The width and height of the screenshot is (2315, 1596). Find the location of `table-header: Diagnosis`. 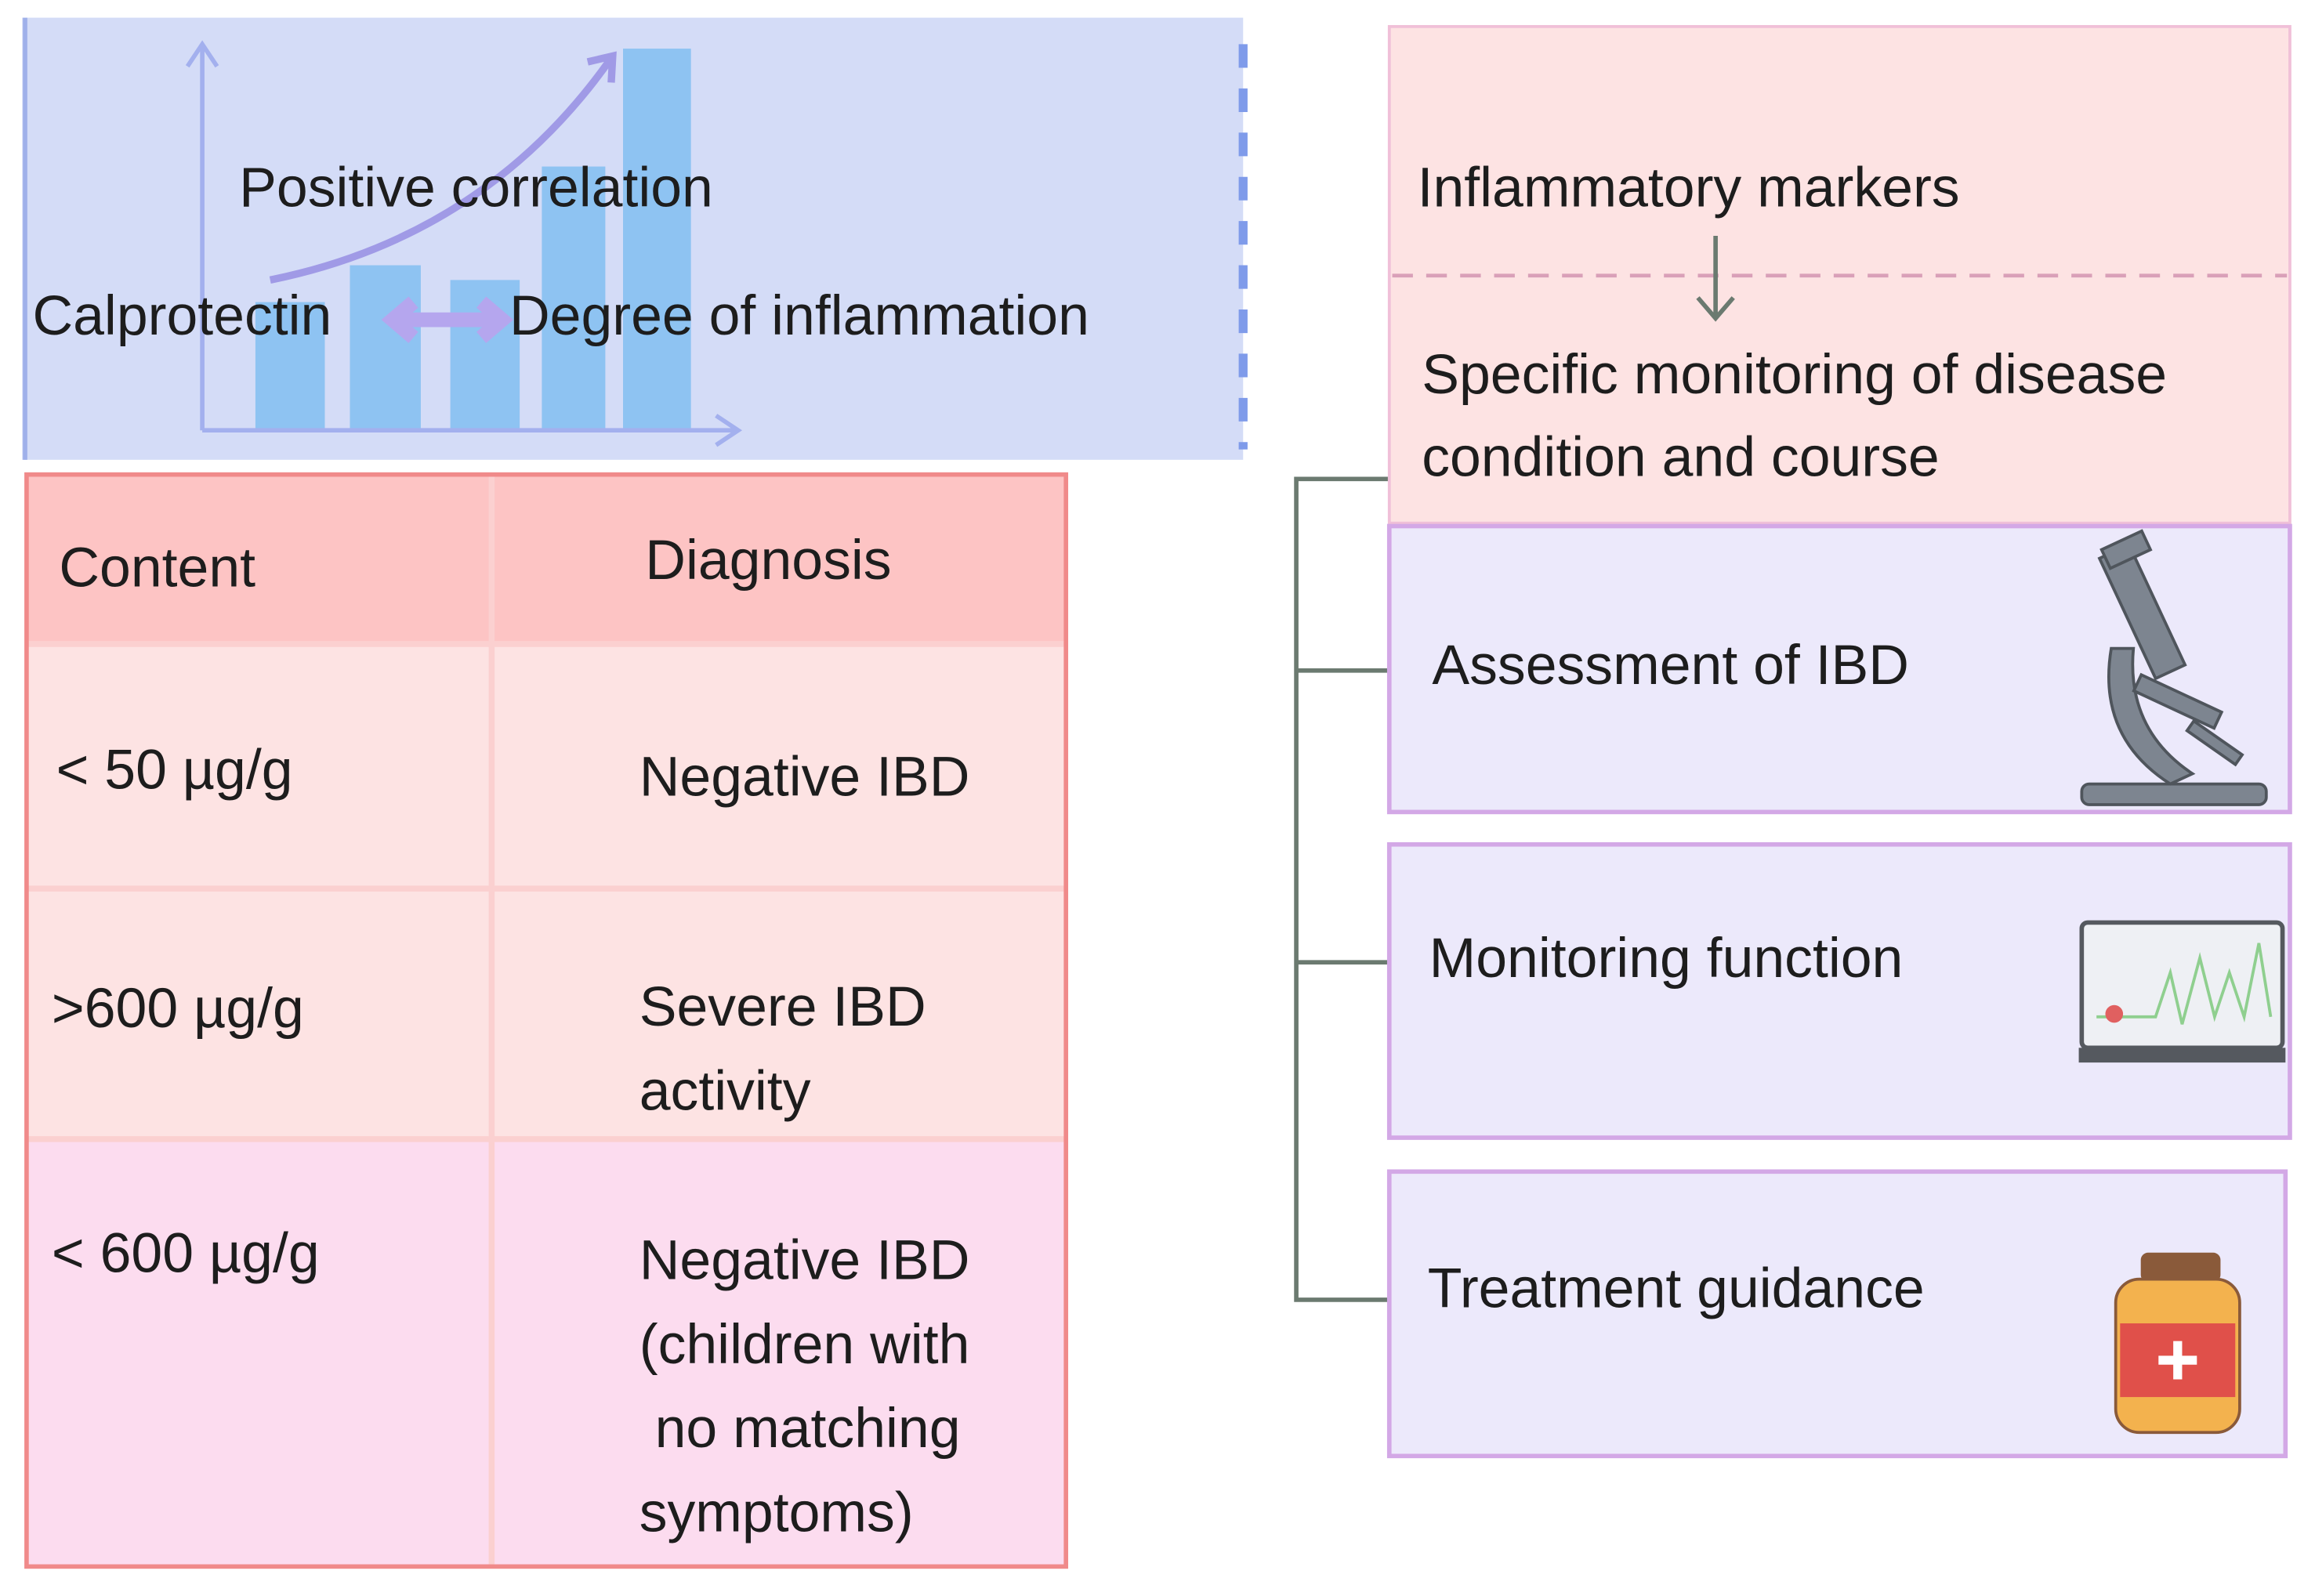

table-header: Diagnosis is located at coordinates (768, 560).